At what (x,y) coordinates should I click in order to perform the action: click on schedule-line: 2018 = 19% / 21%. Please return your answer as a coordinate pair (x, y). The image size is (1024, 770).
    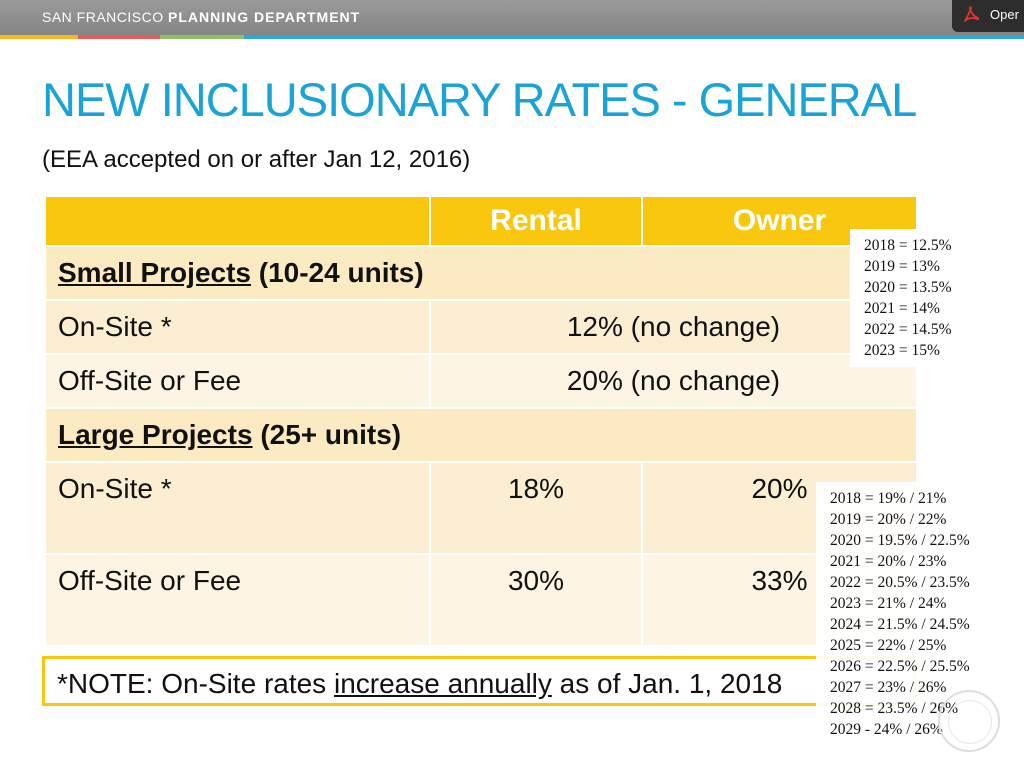
    Looking at the image, I should click on (888, 498).